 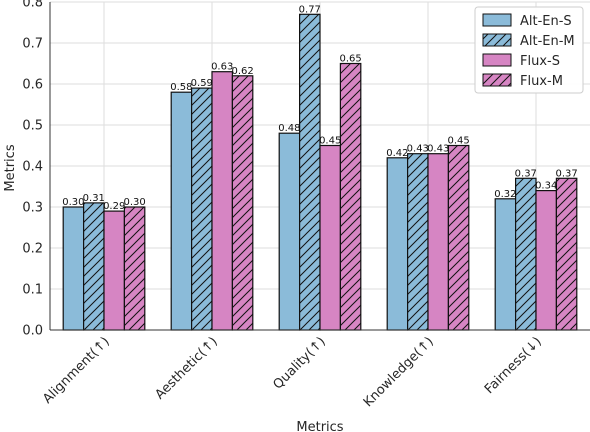 What do you see at coordinates (181, 87) in the screenshot?
I see `bar-value-label: 0.58` at bounding box center [181, 87].